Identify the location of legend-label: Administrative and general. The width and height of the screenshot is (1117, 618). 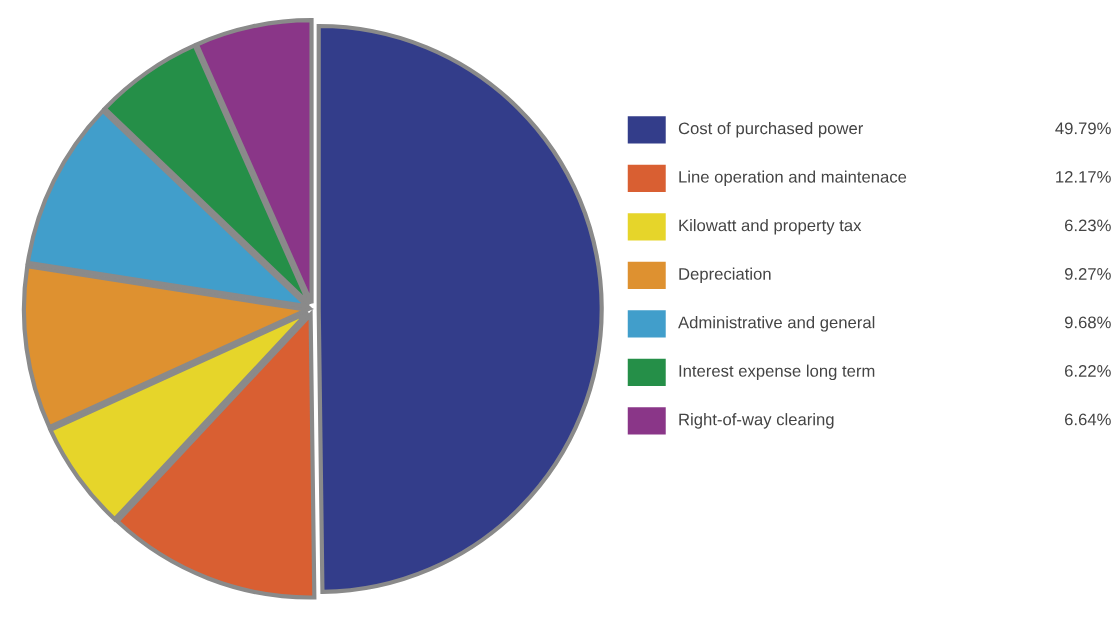
(776, 324).